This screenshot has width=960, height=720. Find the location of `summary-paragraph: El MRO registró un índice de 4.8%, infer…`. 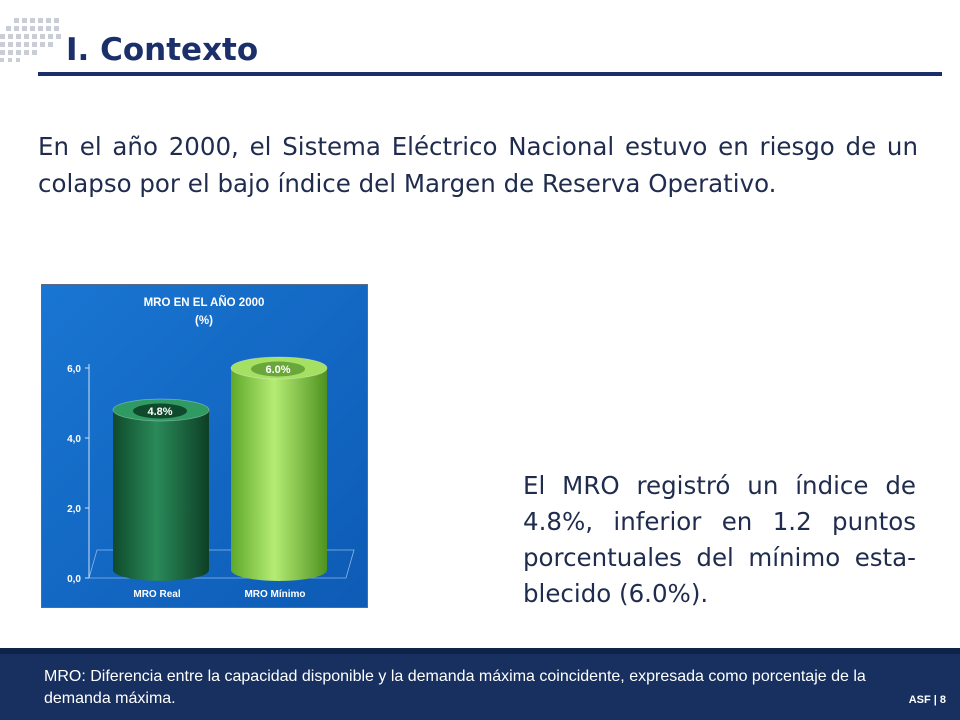

summary-paragraph: El MRO registró un índice de 4.8%, infer… is located at coordinates (719, 540).